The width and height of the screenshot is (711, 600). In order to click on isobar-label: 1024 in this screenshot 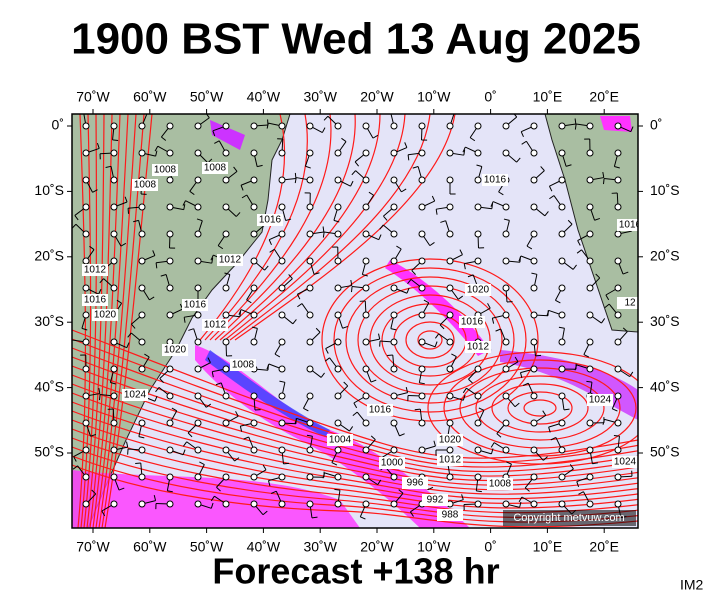, I will do `click(135, 395)`.